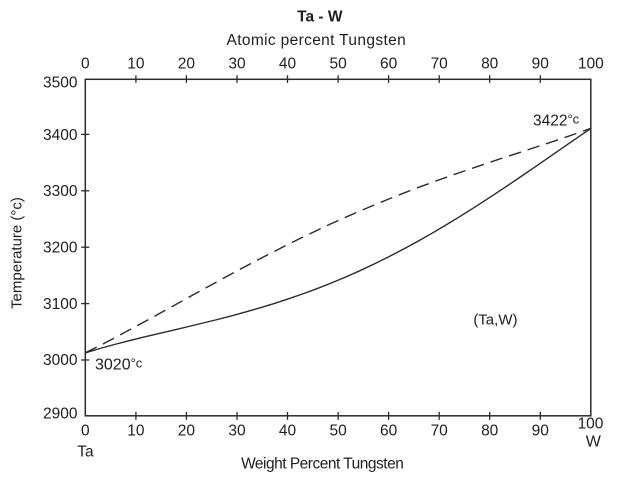 This screenshot has height=477, width=630. Describe the element at coordinates (556, 121) in the screenshot. I see `svg-text: 3422°c` at that location.